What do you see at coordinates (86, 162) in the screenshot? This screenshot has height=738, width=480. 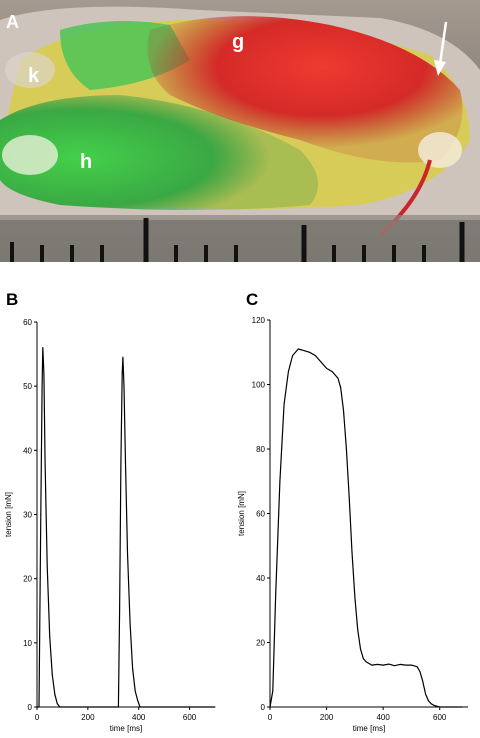 I see `label-h: h` at bounding box center [86, 162].